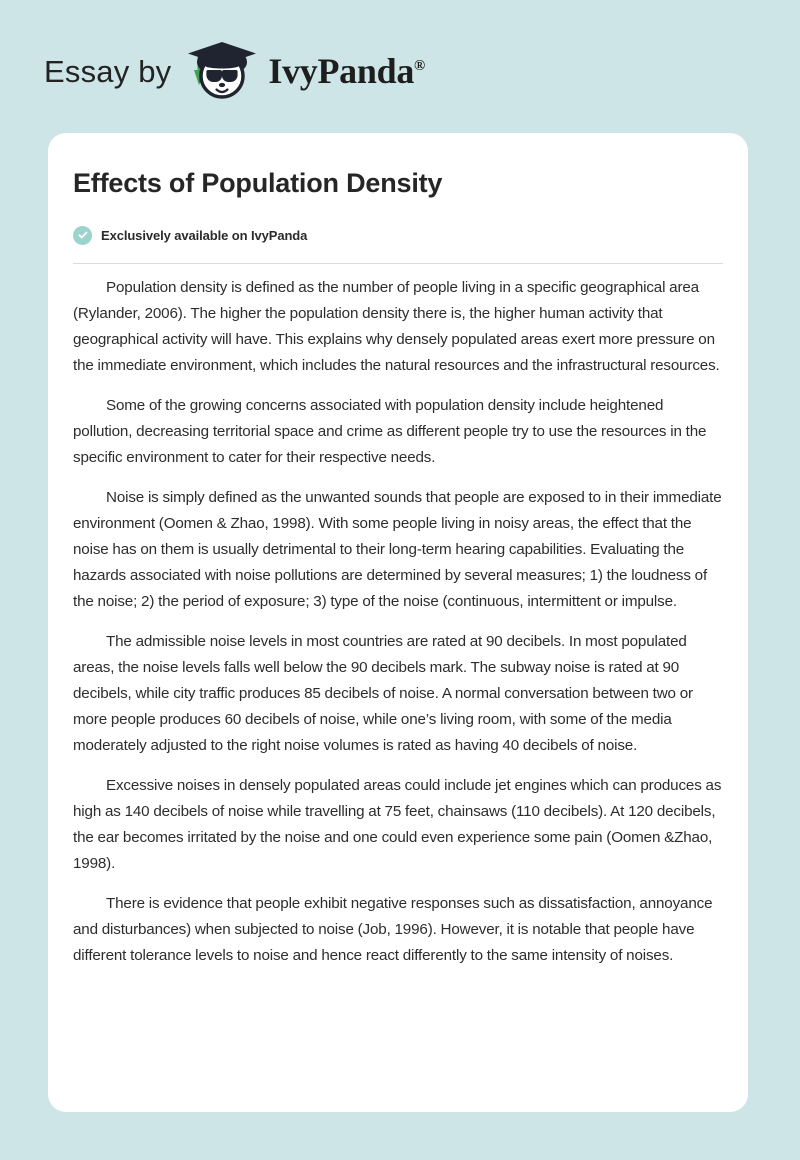  What do you see at coordinates (222, 71) in the screenshot?
I see `panda-graduate-icon` at bounding box center [222, 71].